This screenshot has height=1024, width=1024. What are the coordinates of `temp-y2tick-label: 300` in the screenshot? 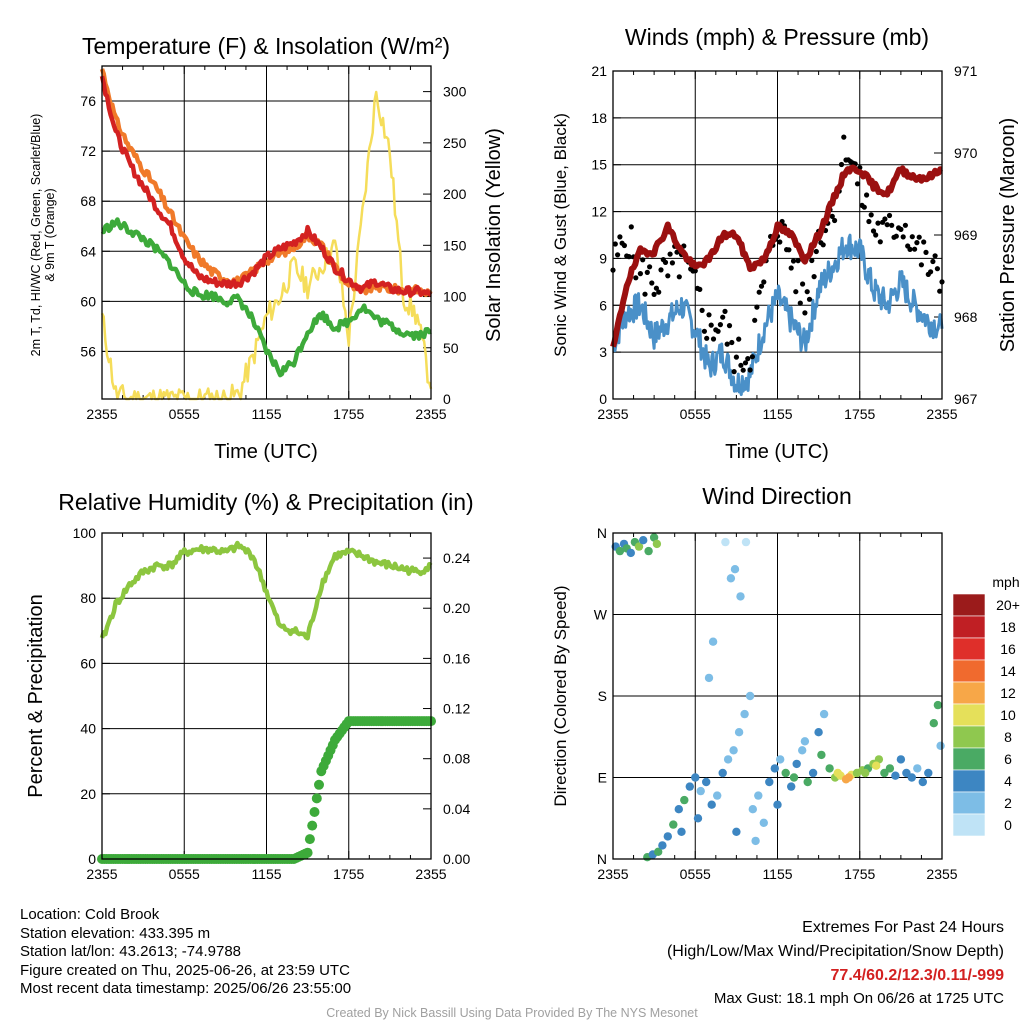 It's located at (455, 92).